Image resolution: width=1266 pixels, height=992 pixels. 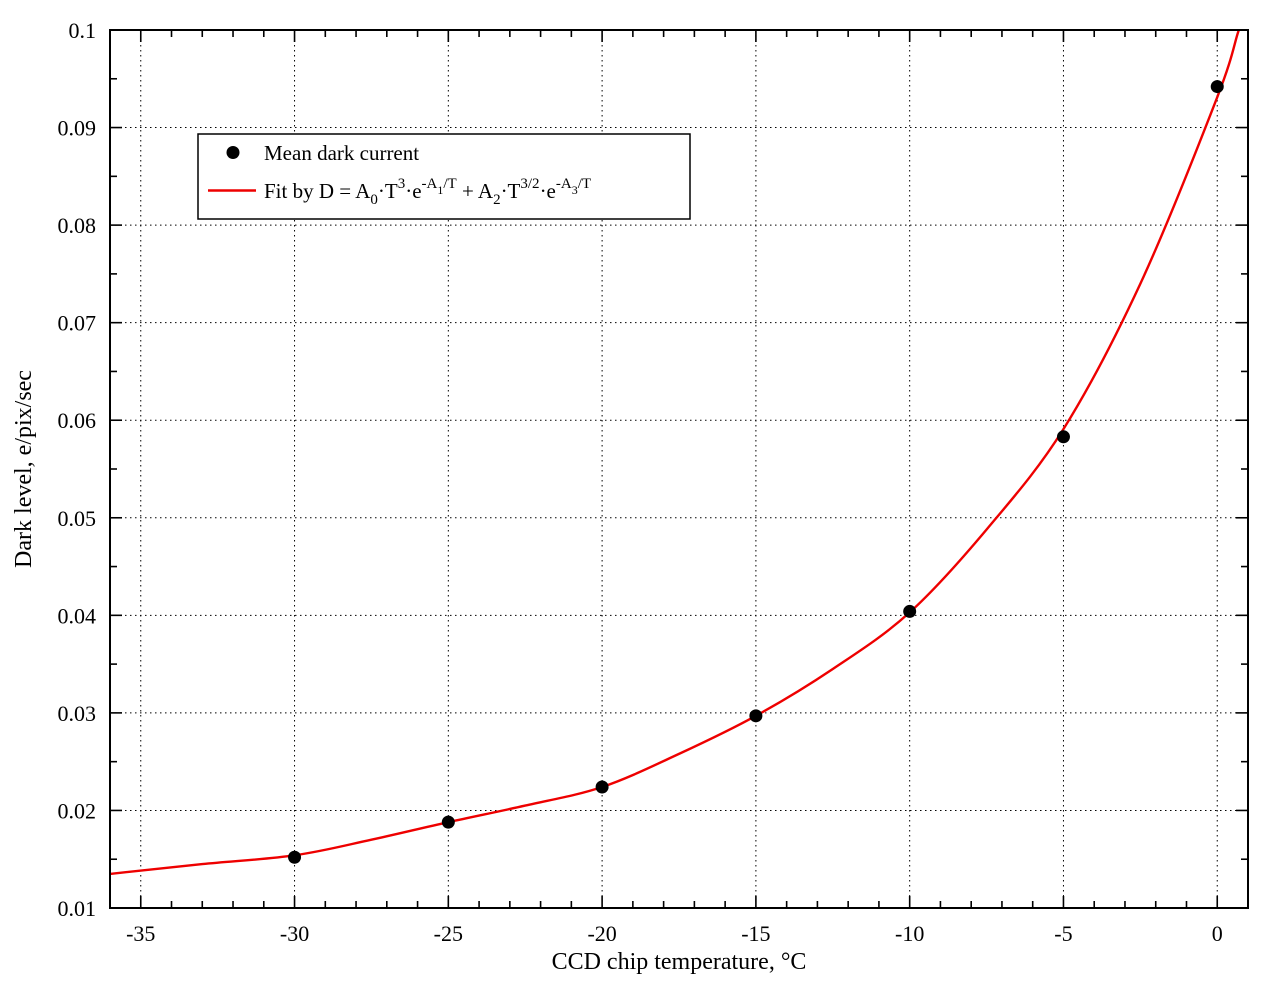 I want to click on y-tick-label: 0.04, so click(x=77, y=615).